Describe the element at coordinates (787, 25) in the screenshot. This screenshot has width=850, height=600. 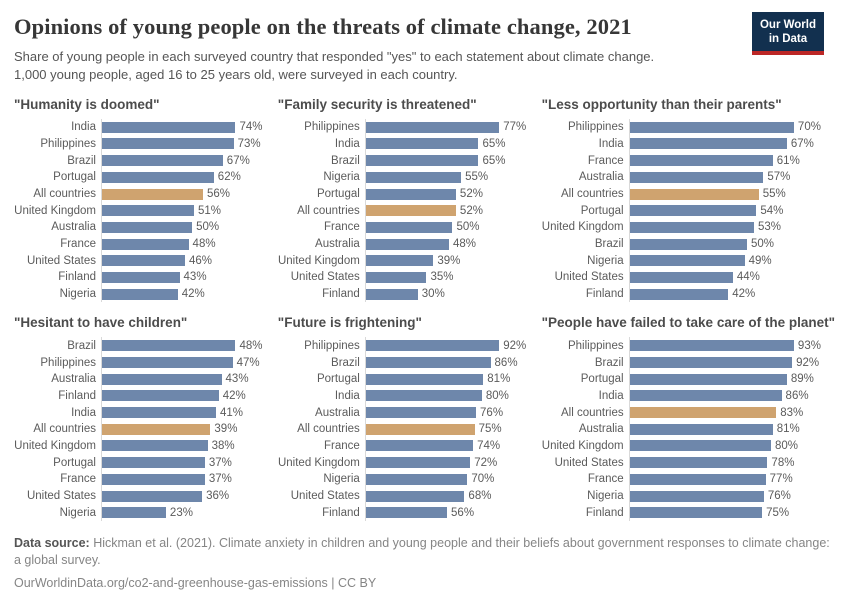
I see `owid-logo-line1: Our World` at that location.